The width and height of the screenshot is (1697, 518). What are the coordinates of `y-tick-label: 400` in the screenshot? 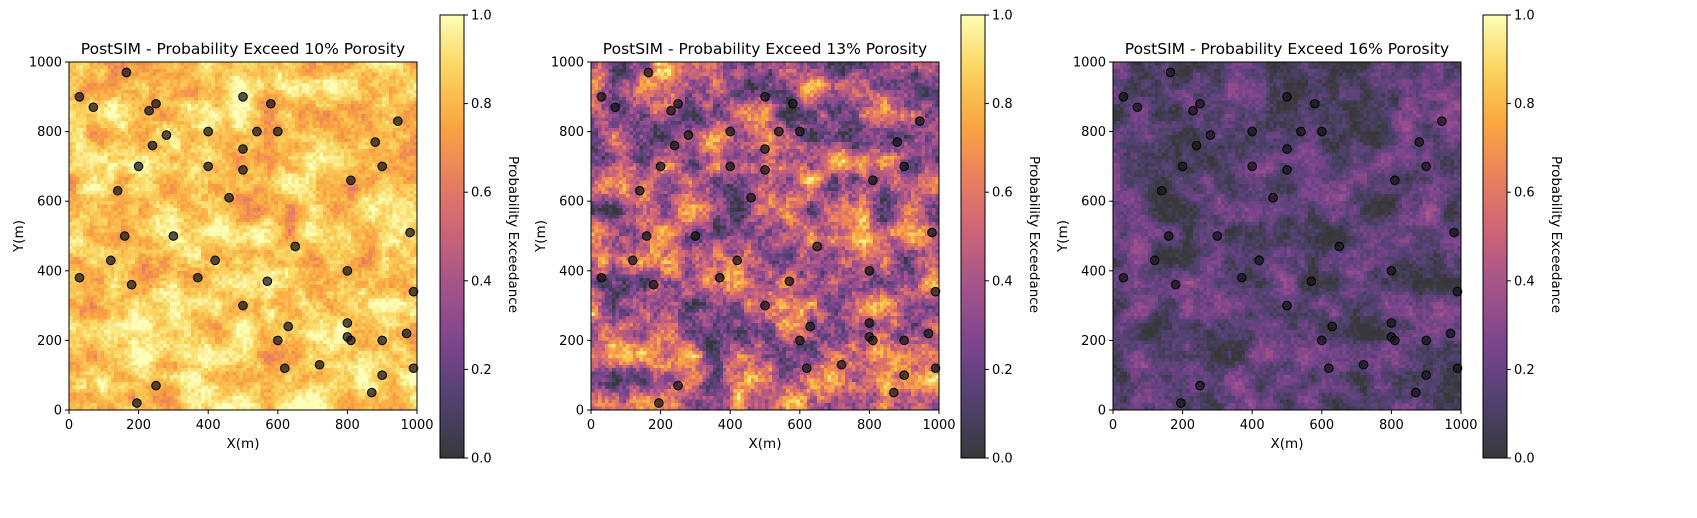 It's located at (1093, 271).